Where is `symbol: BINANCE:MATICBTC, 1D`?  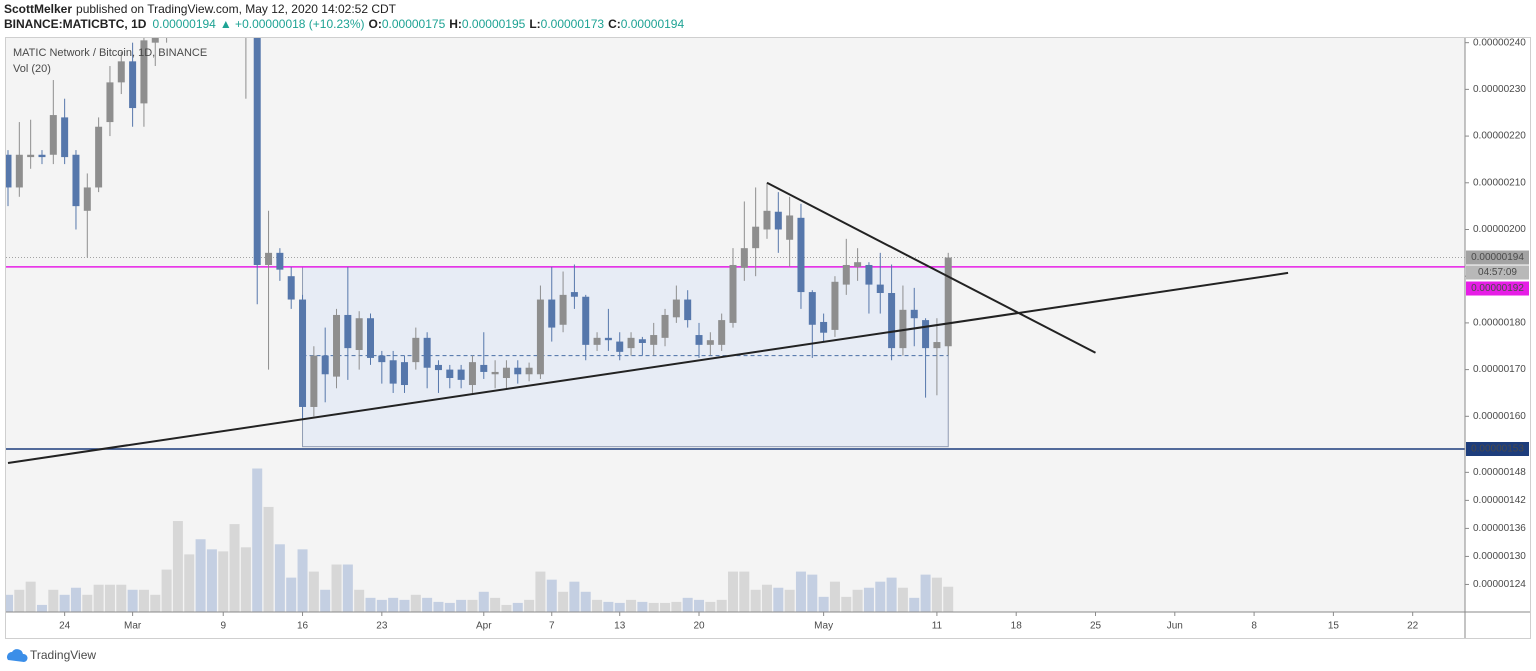 symbol: BINANCE:MATICBTC, 1D is located at coordinates (75, 24).